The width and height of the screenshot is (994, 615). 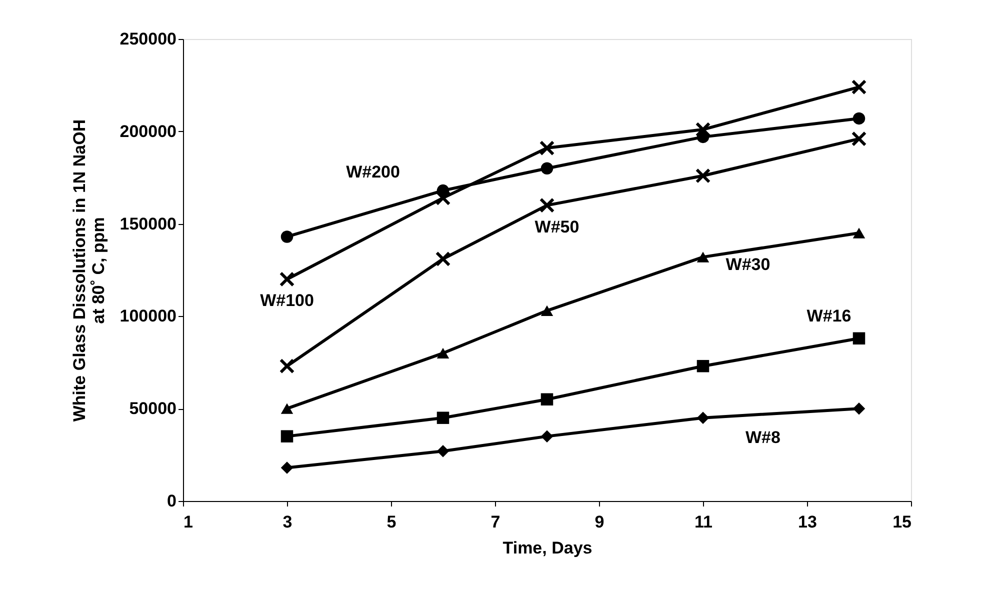 What do you see at coordinates (171, 501) in the screenshot?
I see `y-tick-label: 0` at bounding box center [171, 501].